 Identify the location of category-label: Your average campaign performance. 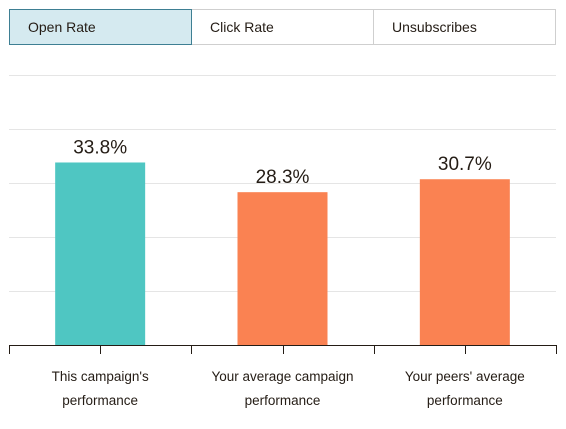
(282, 388).